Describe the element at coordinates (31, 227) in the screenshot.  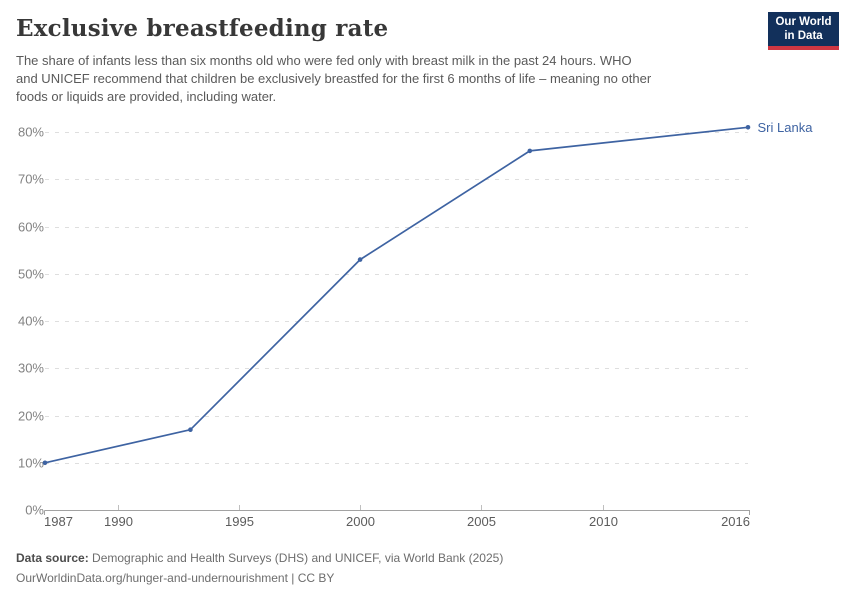
I see `y-tick-label: 60%` at that location.